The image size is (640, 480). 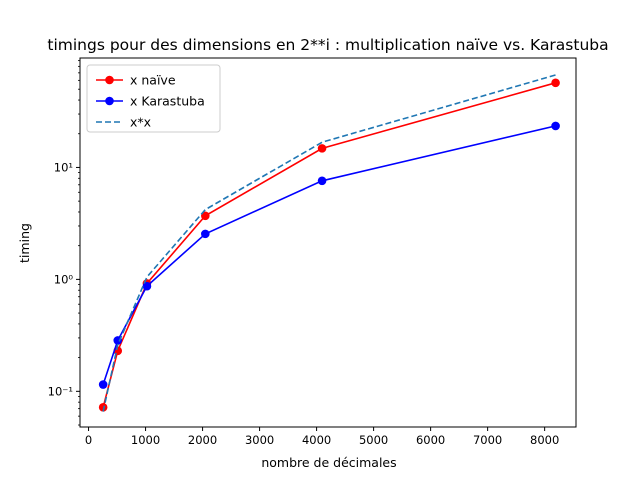 What do you see at coordinates (430, 440) in the screenshot?
I see `x-tick-label: 6000` at bounding box center [430, 440].